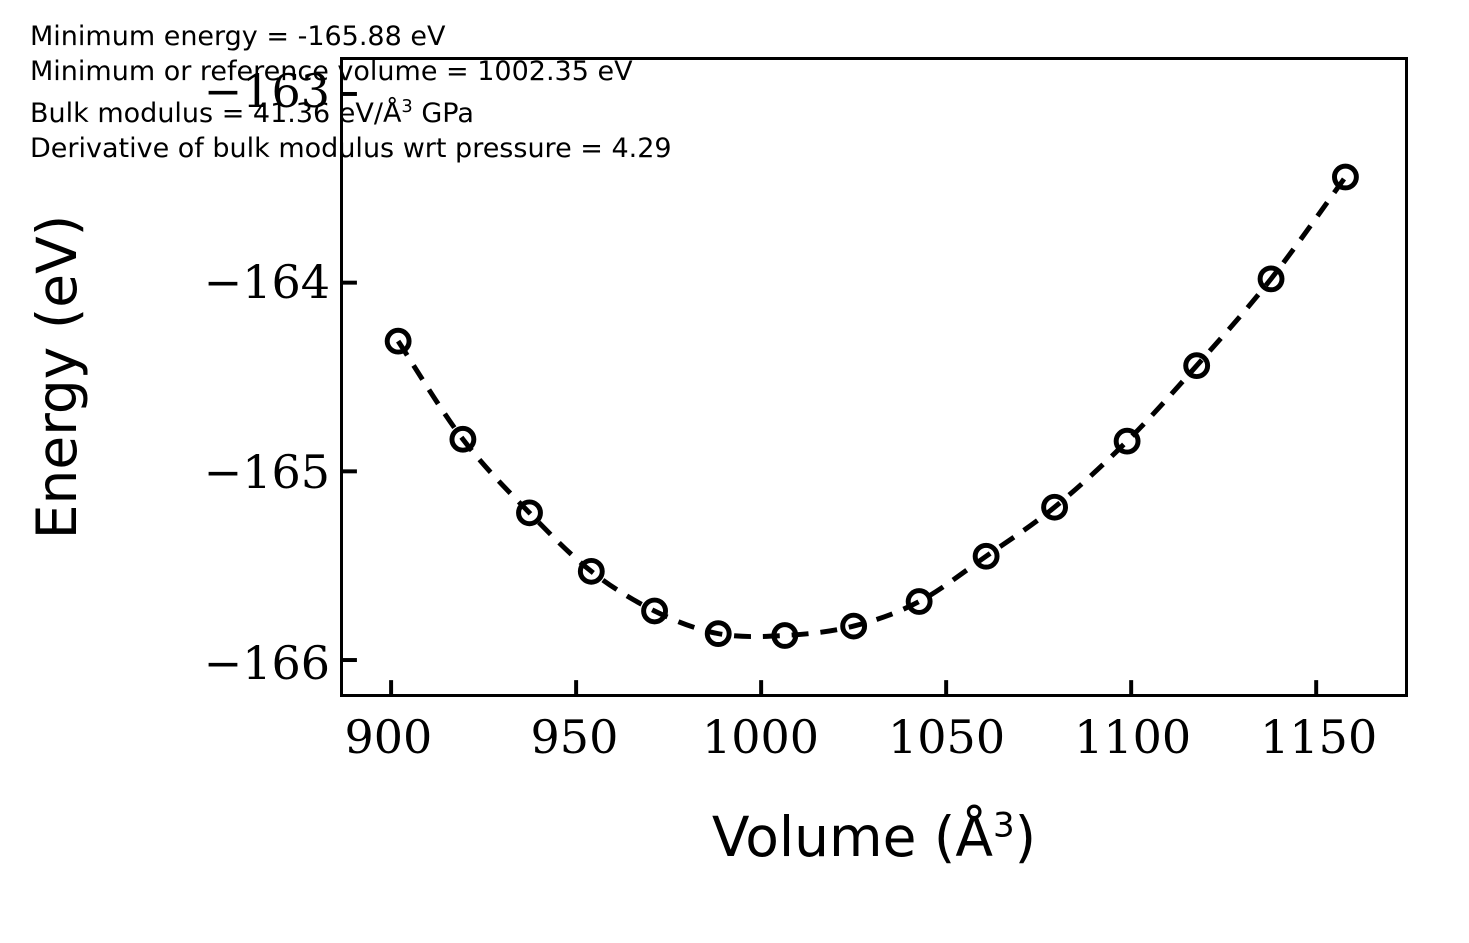 This screenshot has height=943, width=1469. I want to click on y-tick-label: −164, so click(266, 281).